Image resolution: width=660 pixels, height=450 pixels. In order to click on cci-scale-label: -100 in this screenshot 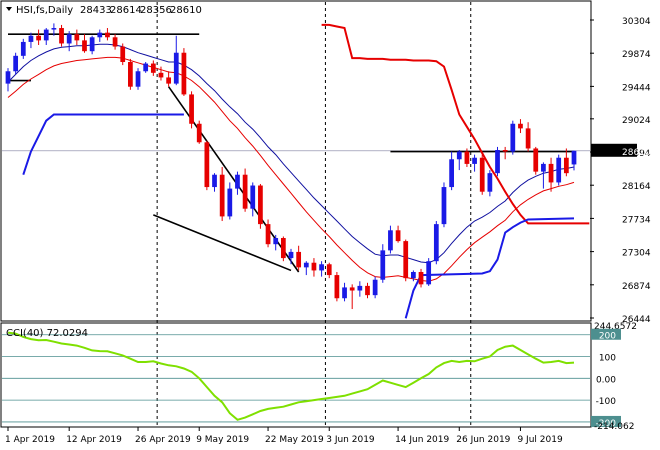, I will do `click(606, 402)`.